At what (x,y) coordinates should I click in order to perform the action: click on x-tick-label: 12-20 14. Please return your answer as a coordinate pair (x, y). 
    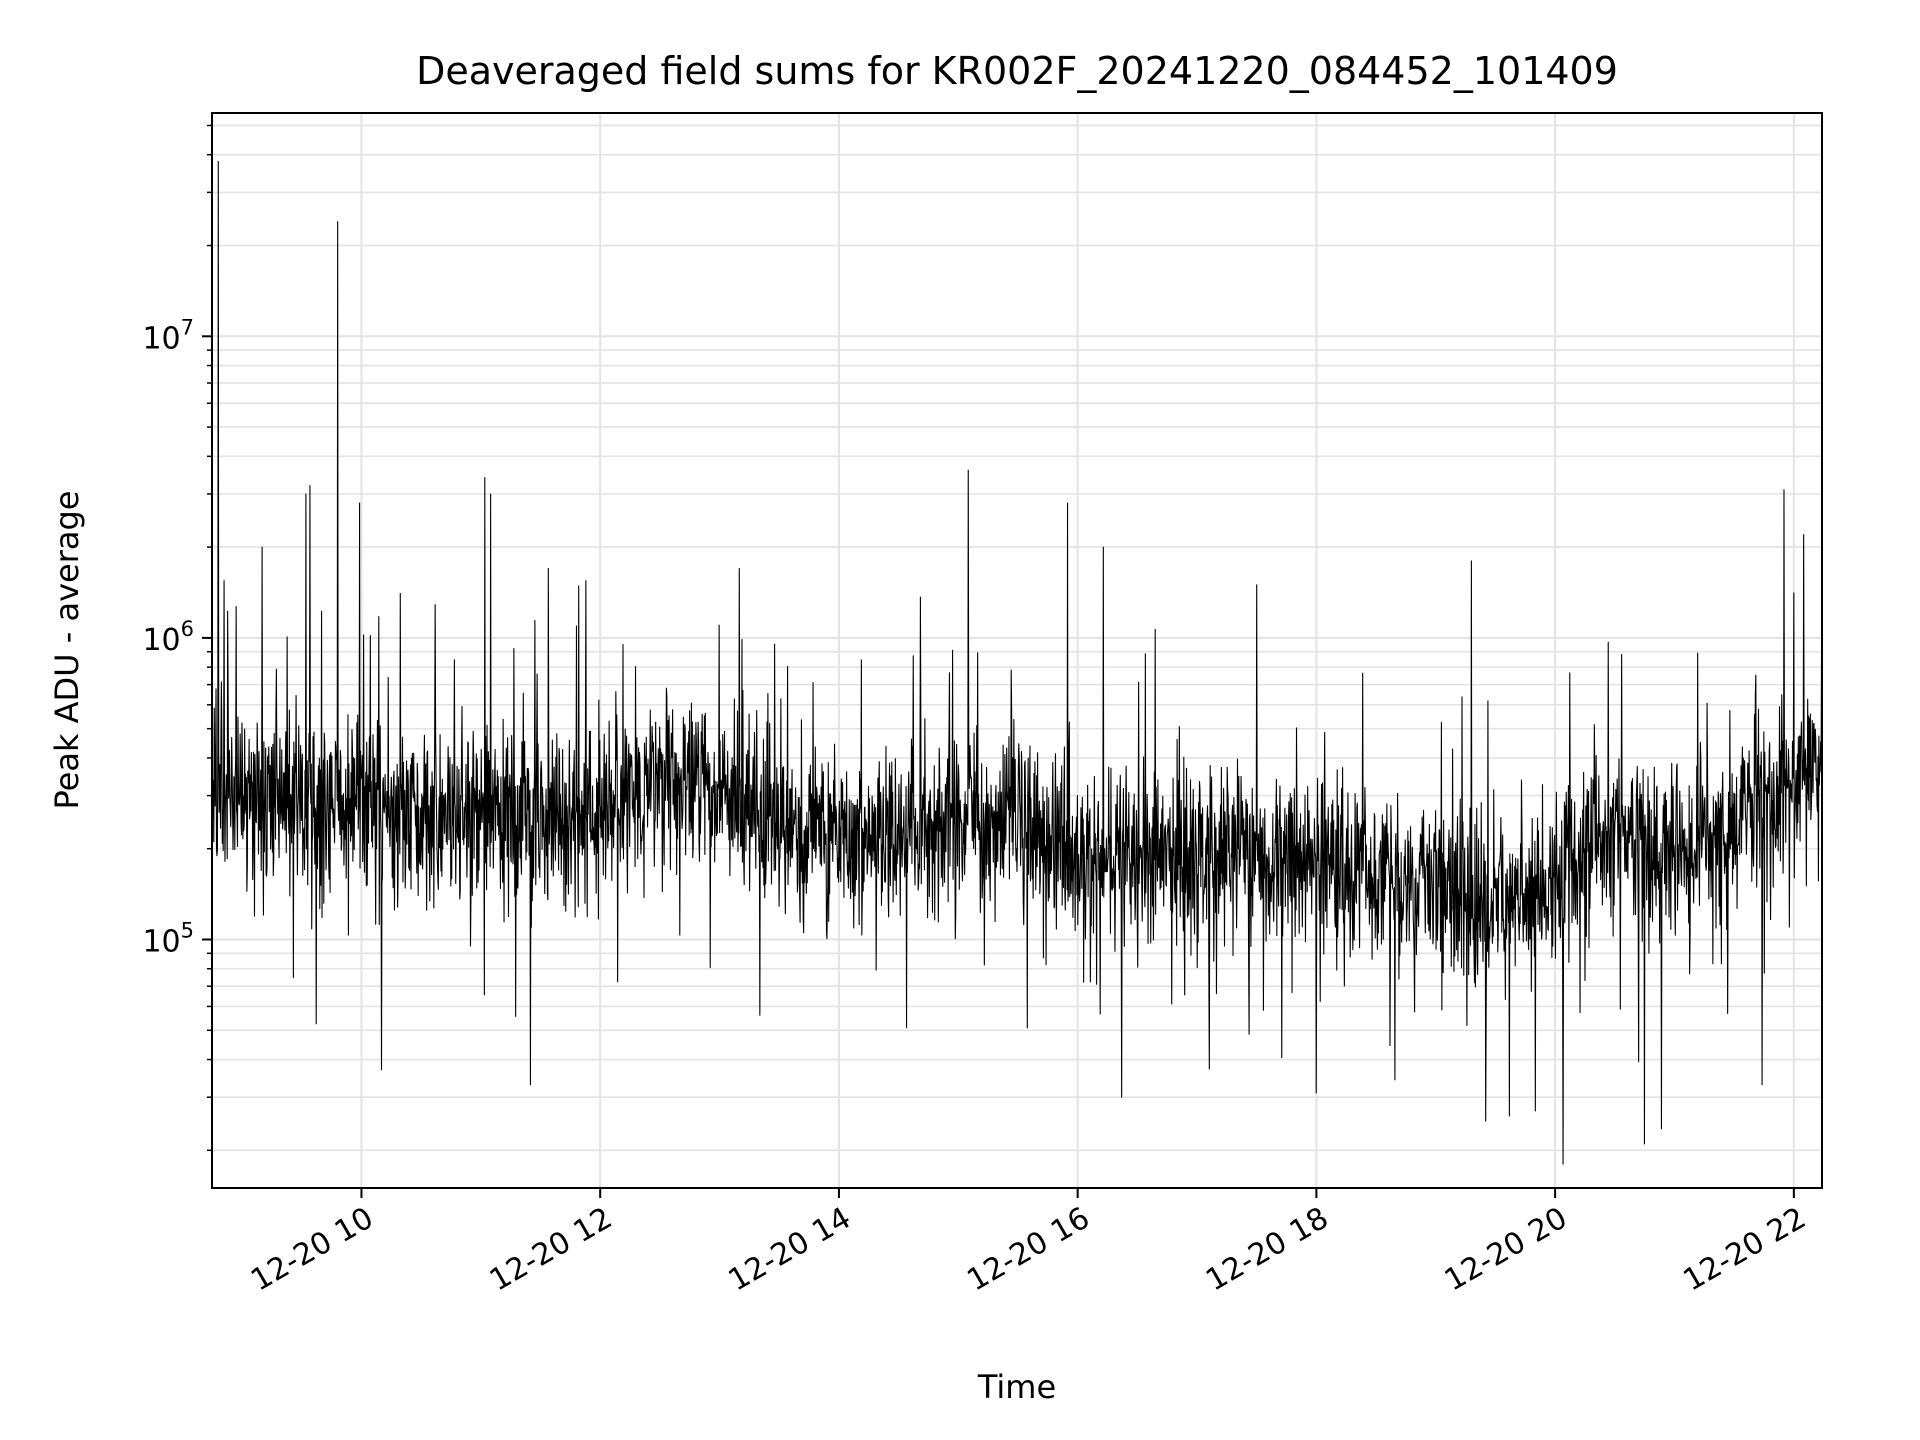
    Looking at the image, I should click on (790, 1250).